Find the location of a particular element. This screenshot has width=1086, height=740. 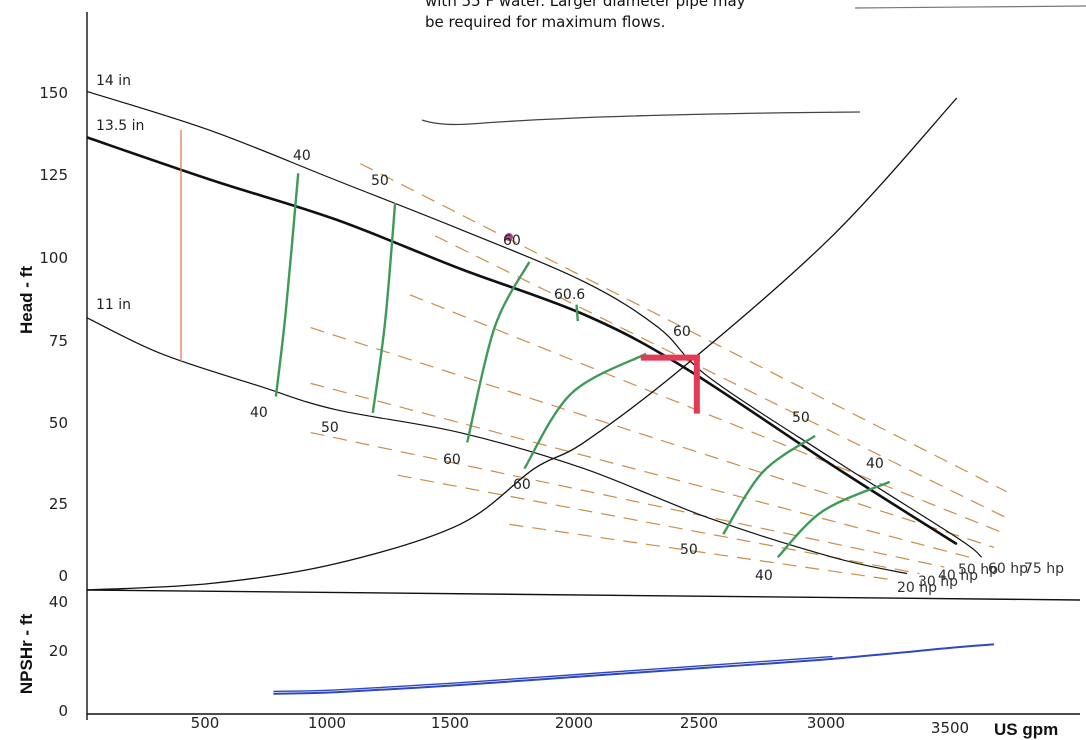

x-tick-labels: 500 1000 1500 2000 2500 3000 3500 is located at coordinates (580, 725).